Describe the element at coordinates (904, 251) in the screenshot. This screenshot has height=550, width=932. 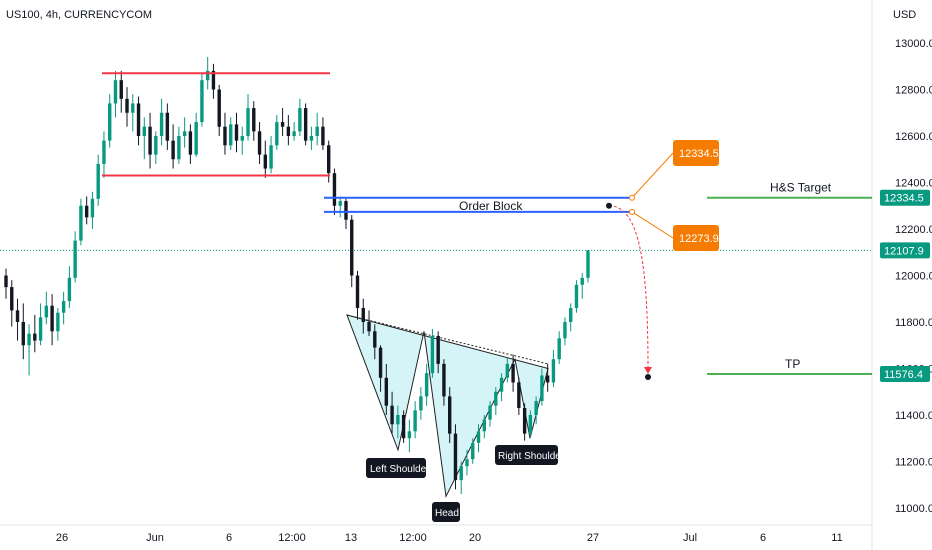
I see `price-tag-label: 12107.9` at that location.